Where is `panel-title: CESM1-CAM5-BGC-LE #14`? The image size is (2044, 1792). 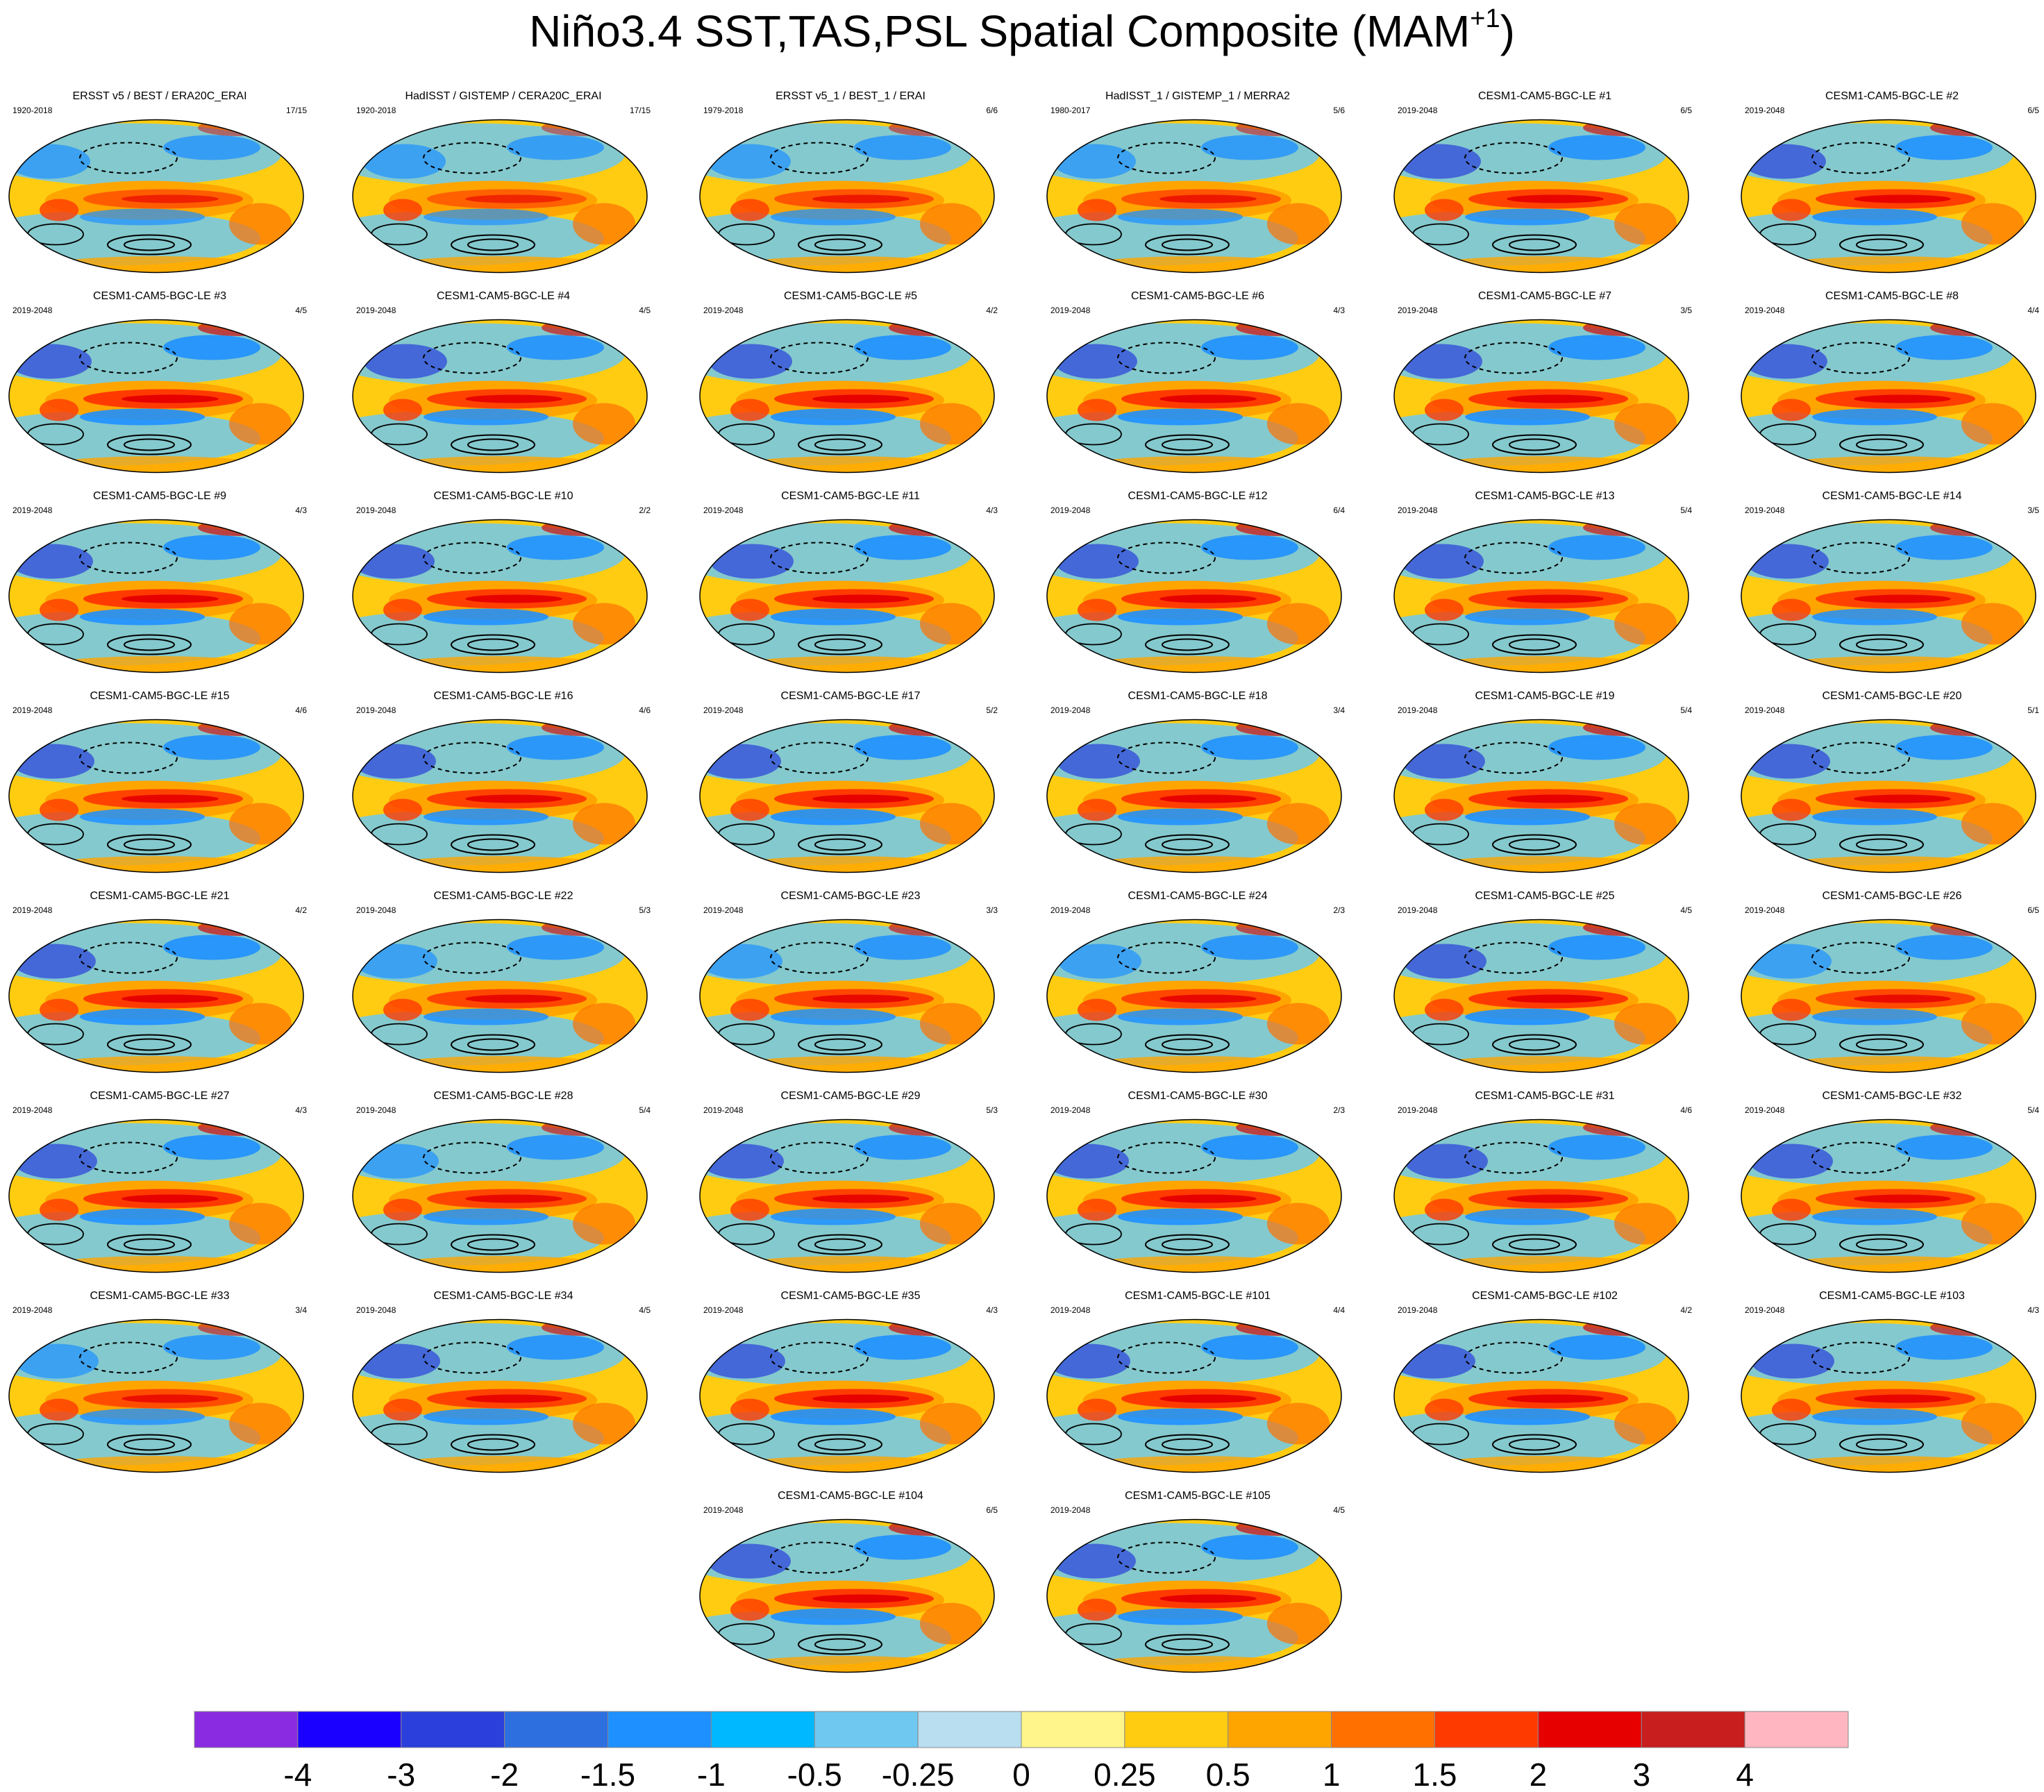
panel-title: CESM1-CAM5-BGC-LE #14 is located at coordinates (1892, 496).